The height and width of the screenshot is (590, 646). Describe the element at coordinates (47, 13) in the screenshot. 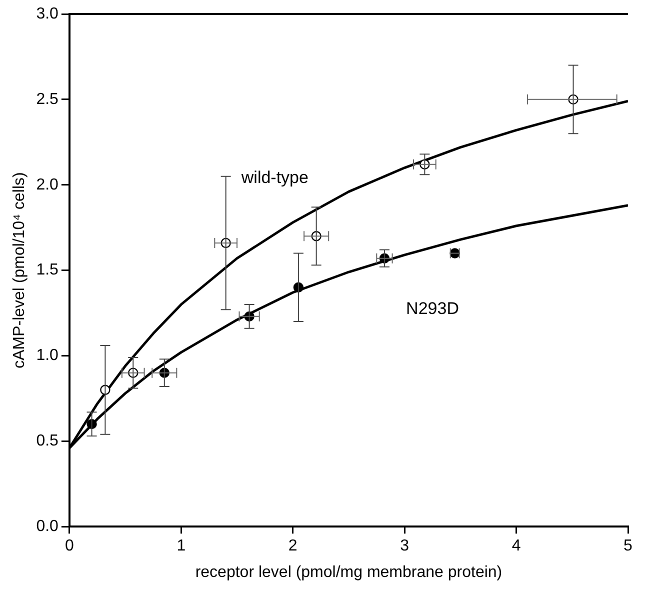

I see `y-tick-label: 3.0` at that location.